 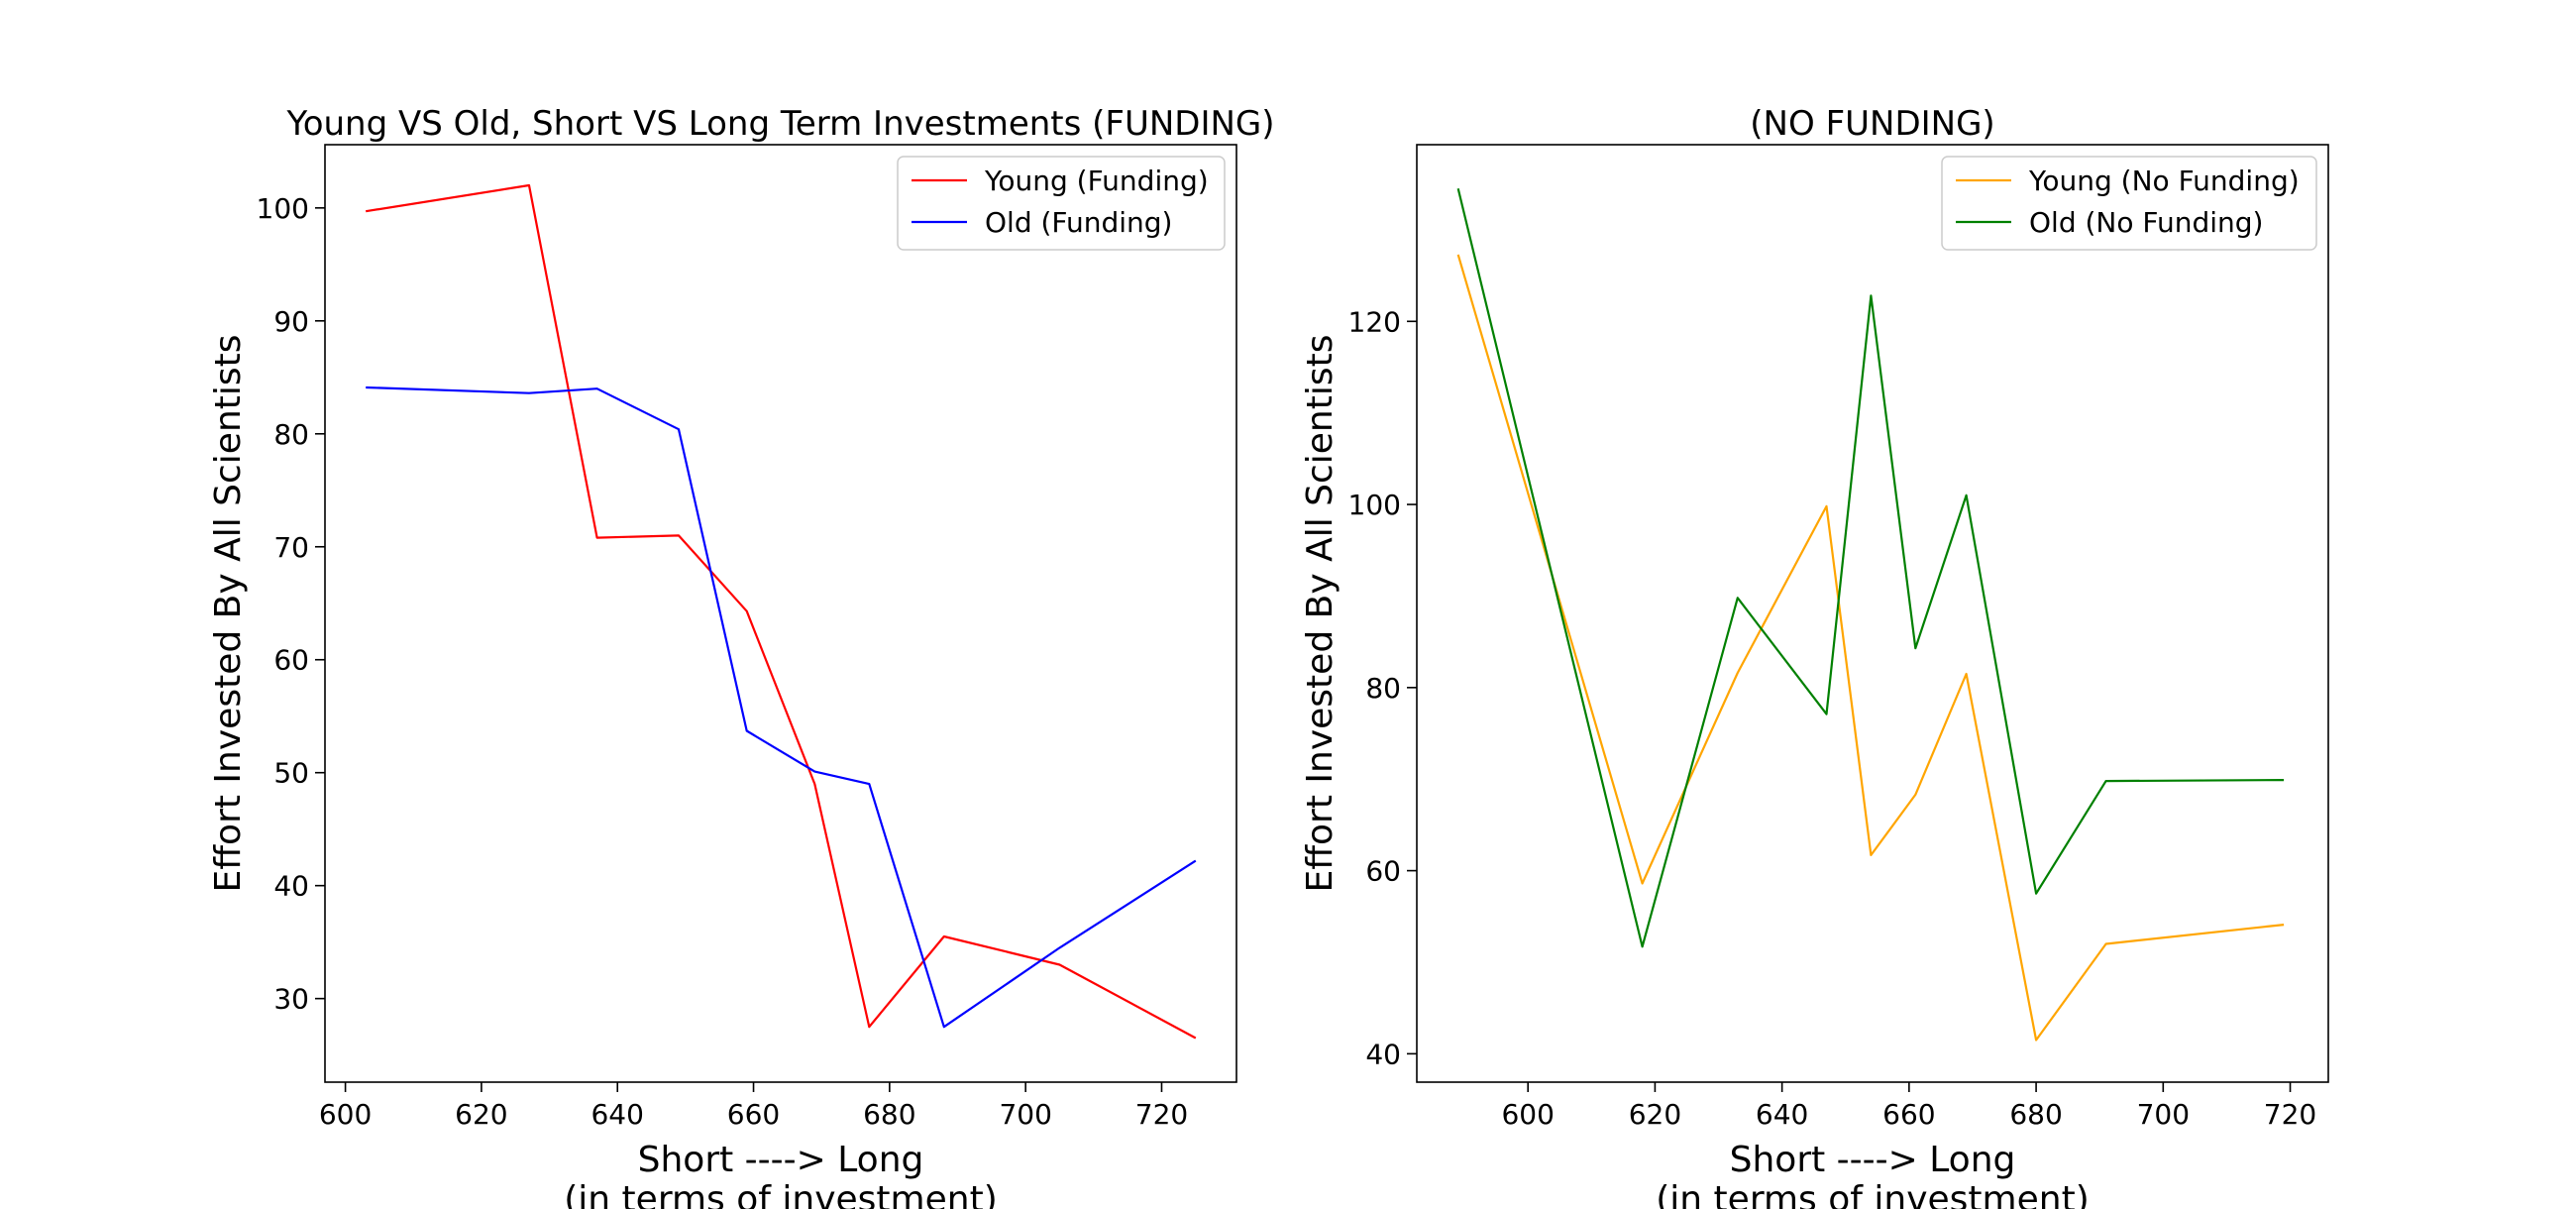 What do you see at coordinates (1872, 124) in the screenshot?
I see `chart-title: (NO FUNDING)` at bounding box center [1872, 124].